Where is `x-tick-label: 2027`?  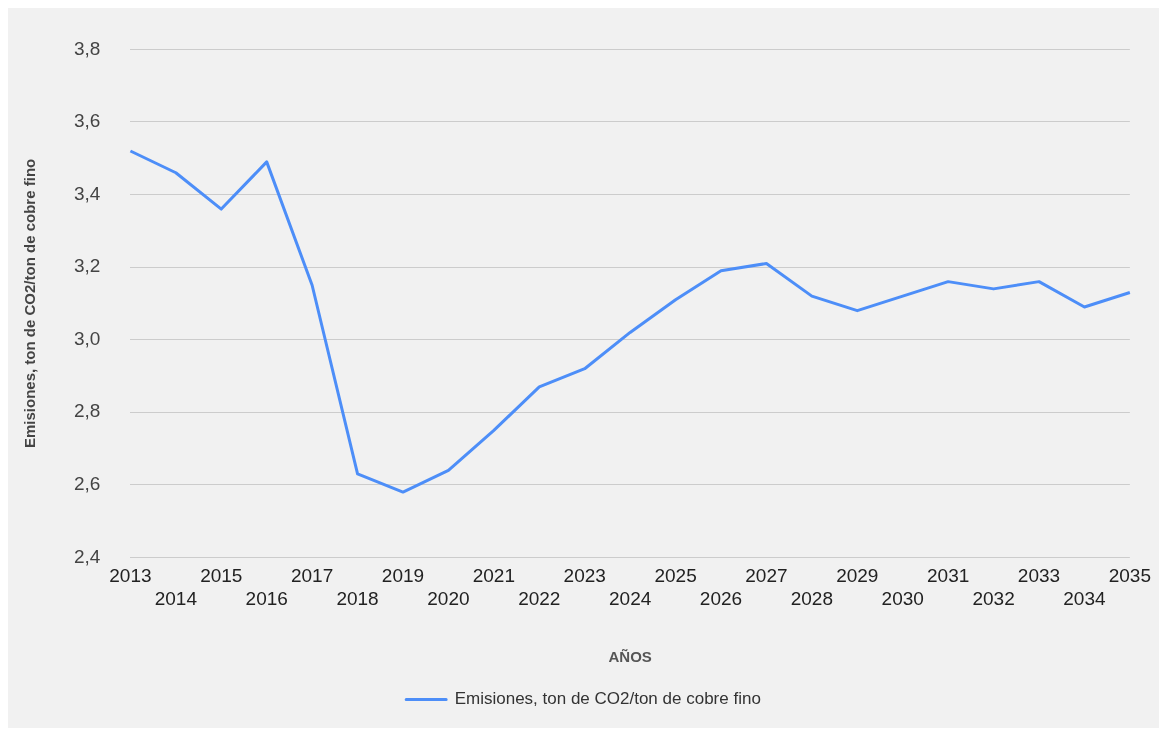
x-tick-label: 2027 is located at coordinates (766, 576).